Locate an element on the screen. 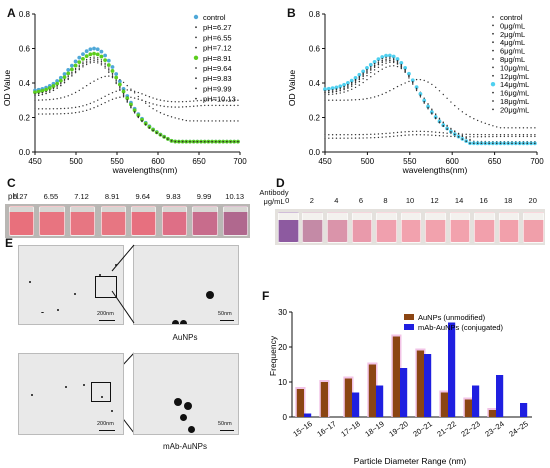 The width and height of the screenshot is (550, 468). vial-label: 7.12 is located at coordinates (81, 196).